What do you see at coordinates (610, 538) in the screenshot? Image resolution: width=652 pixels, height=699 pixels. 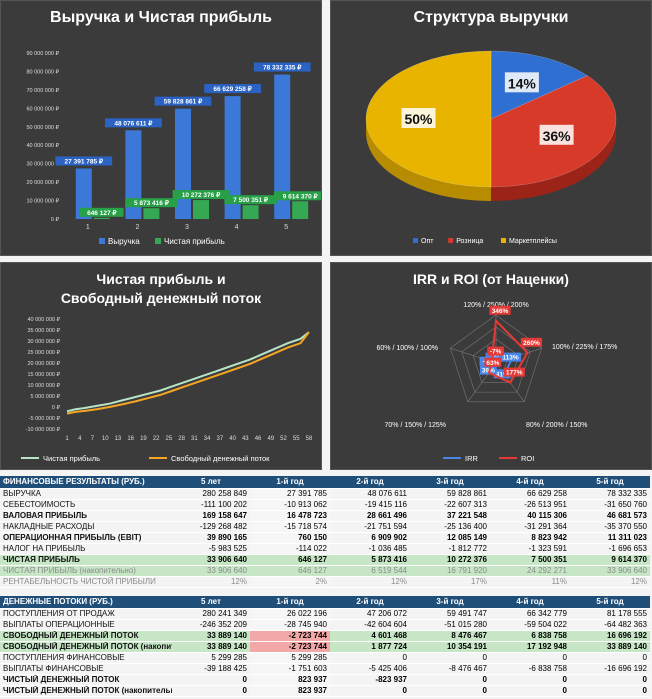 I see `table-cell: 11 311 023` at bounding box center [610, 538].